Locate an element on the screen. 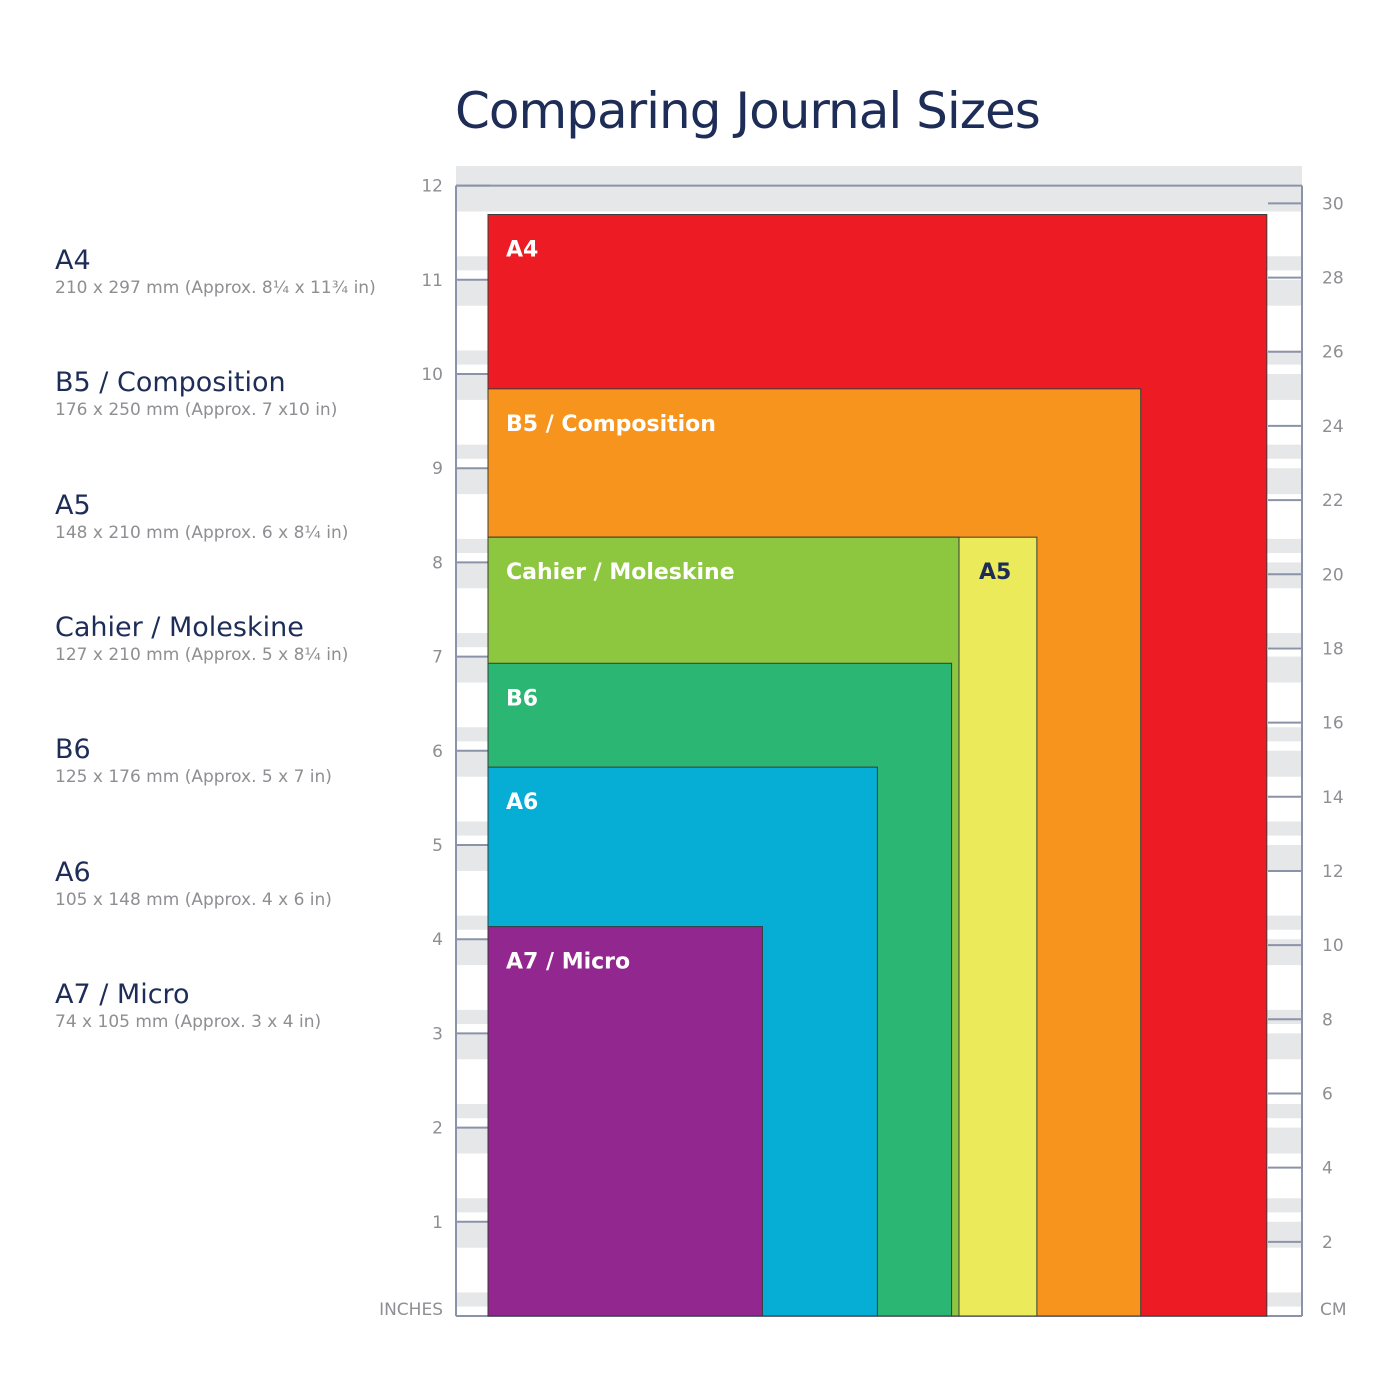 The height and width of the screenshot is (1400, 1400). right-tick-label: 10 is located at coordinates (1333, 946).